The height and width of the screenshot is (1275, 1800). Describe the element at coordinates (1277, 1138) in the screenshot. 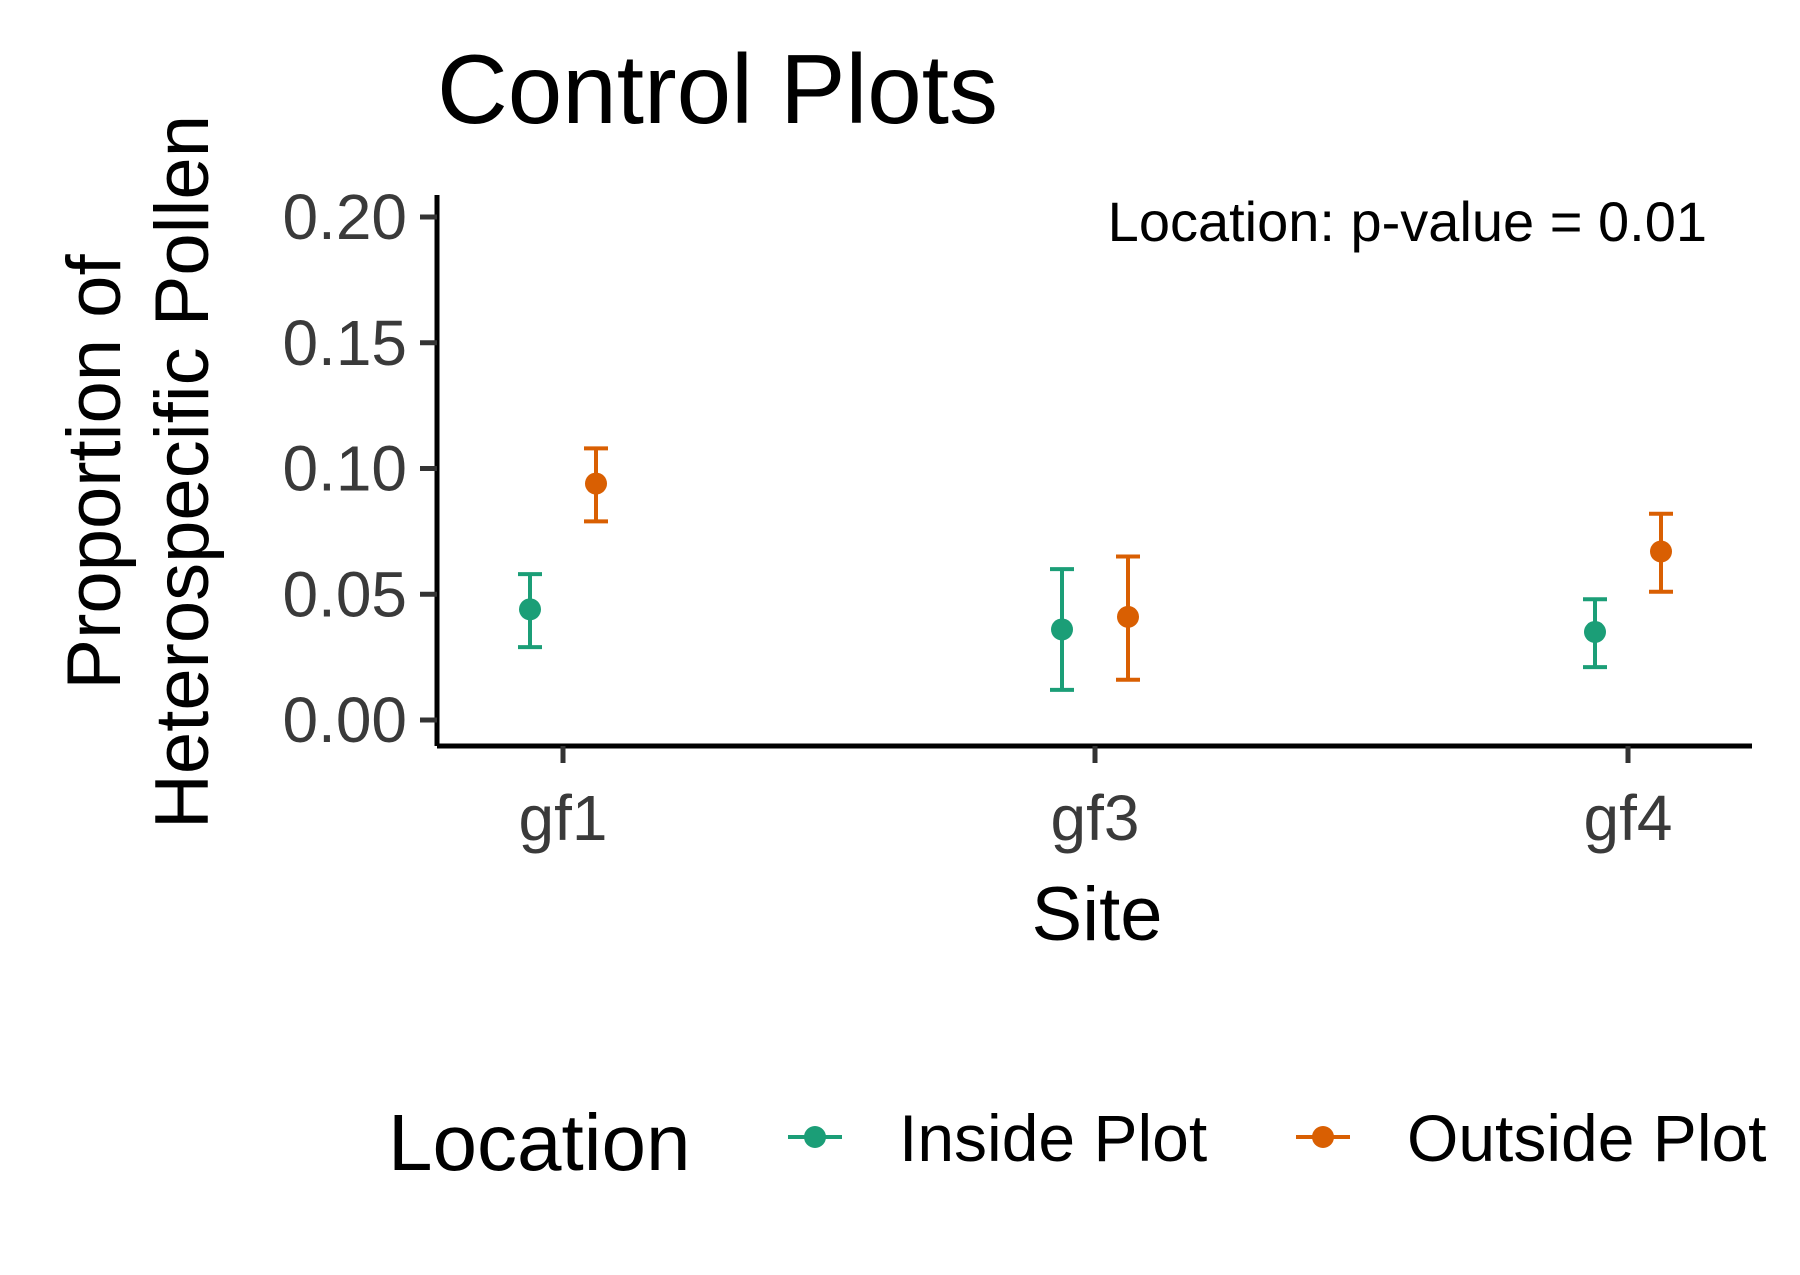

I see `legend-items: Inside Plot Outside Plot` at that location.